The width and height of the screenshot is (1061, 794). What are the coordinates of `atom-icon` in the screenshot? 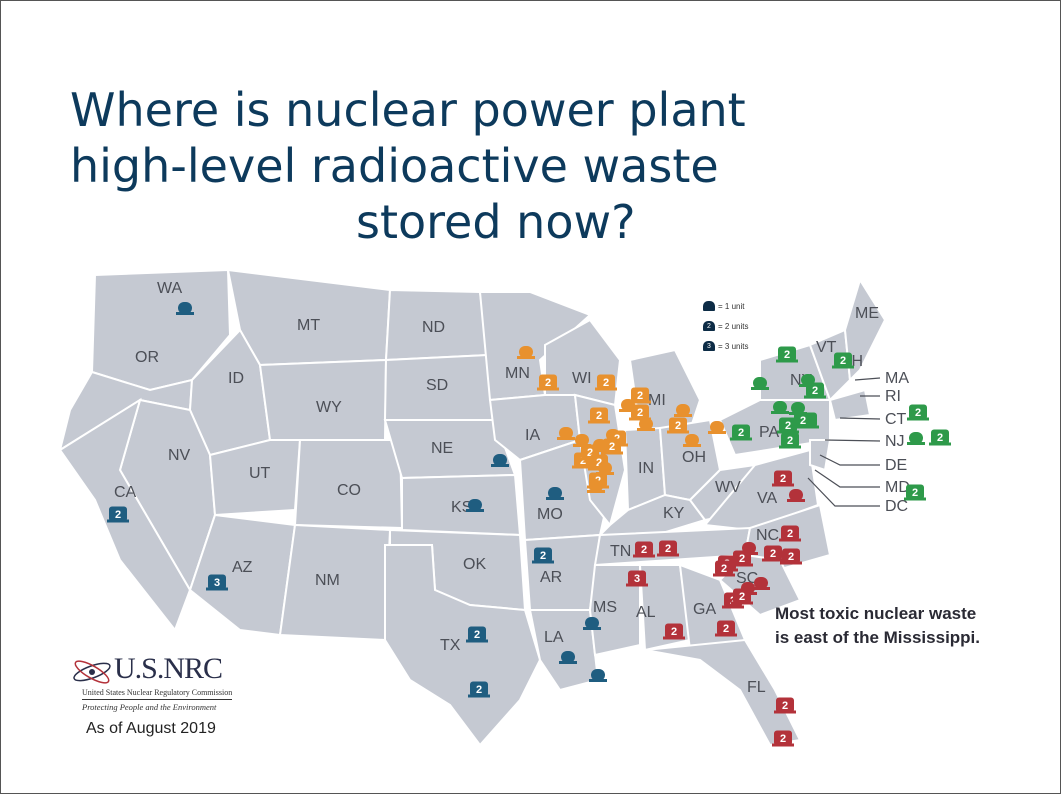 It's located at (92, 672).